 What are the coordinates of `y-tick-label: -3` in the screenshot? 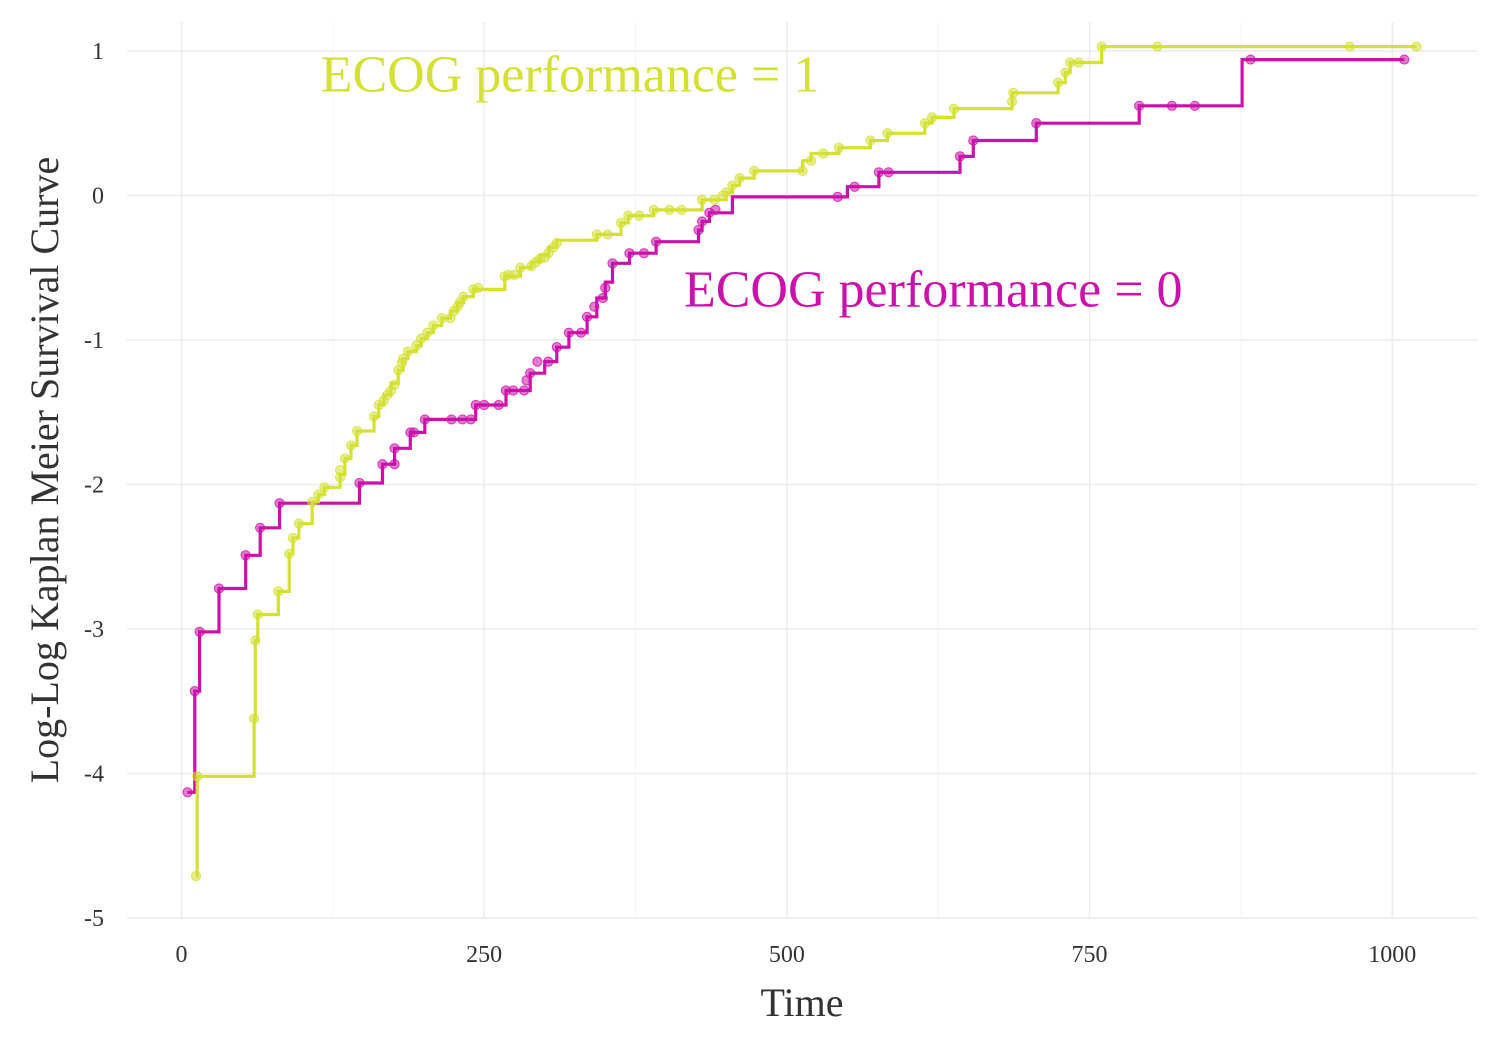 It's located at (94, 630).